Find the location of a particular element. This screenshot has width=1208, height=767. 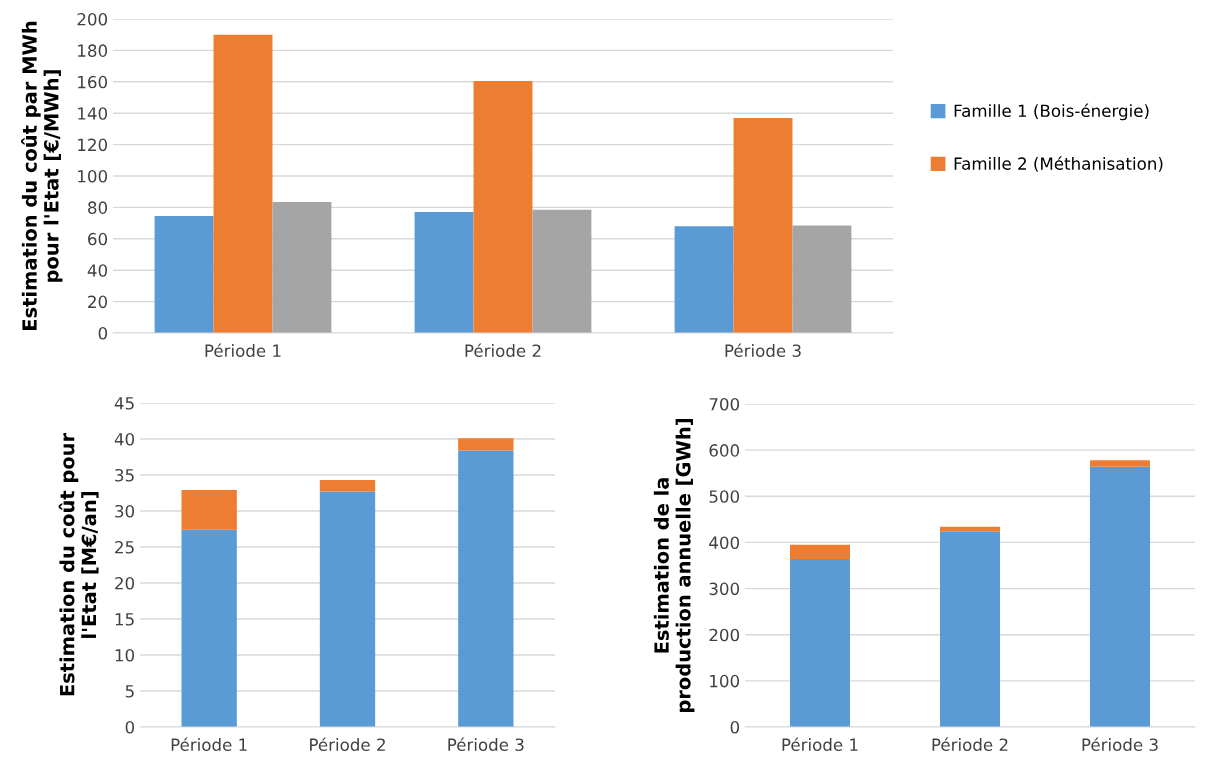

y-axis-title: Estimation du coût par MWh pour l'Etat [€/MWh] is located at coordinates (42, 175).